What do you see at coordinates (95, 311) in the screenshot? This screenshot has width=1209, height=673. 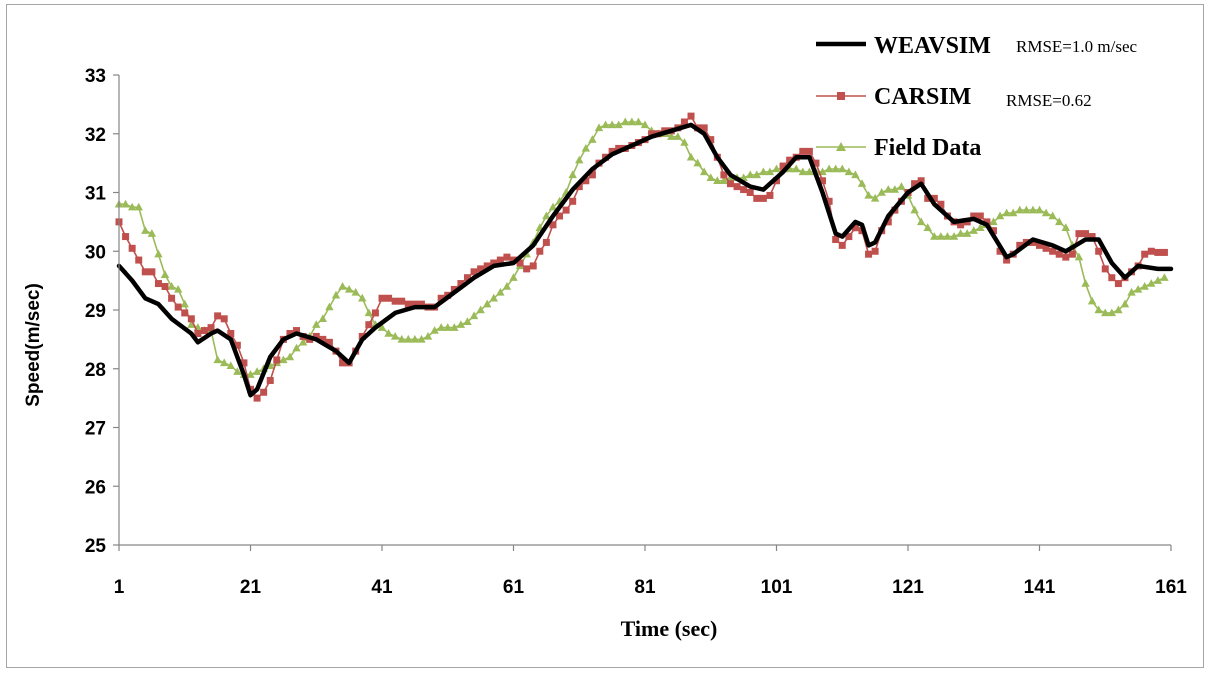 I see `y-tick-label: 29` at bounding box center [95, 311].